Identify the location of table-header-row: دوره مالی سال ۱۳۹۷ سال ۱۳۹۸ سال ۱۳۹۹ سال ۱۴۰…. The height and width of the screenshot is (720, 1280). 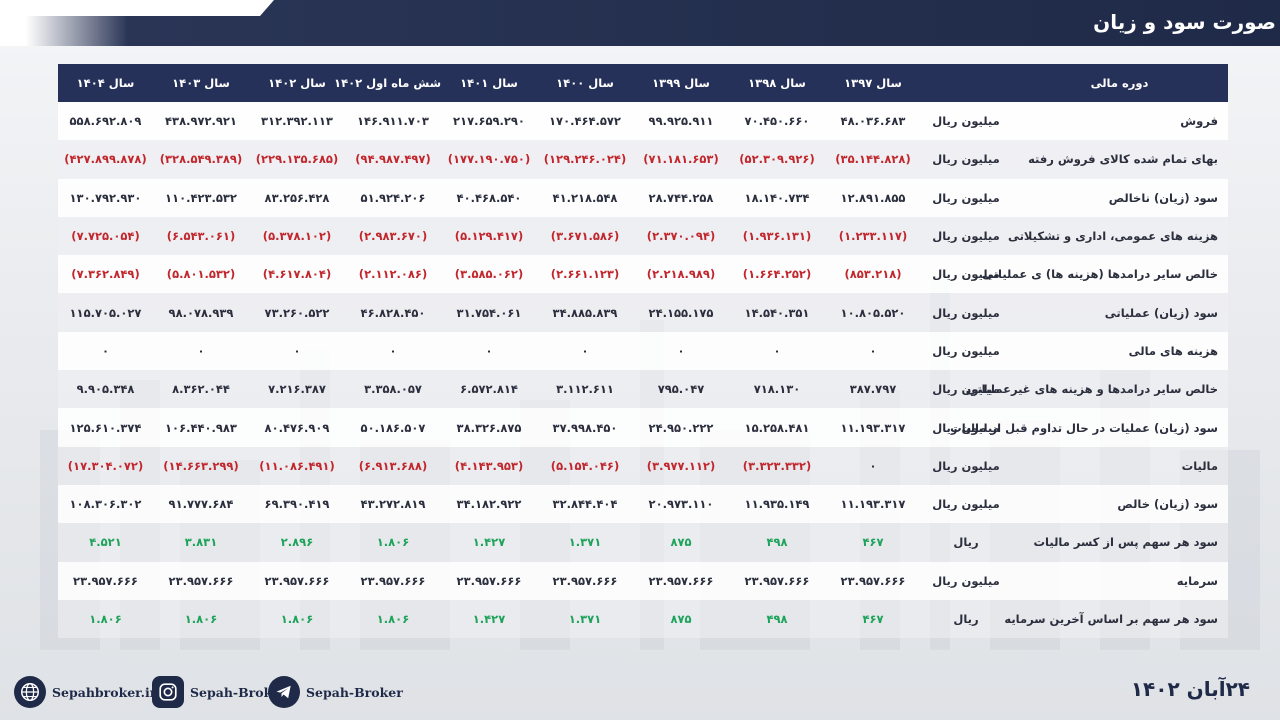
(643, 83).